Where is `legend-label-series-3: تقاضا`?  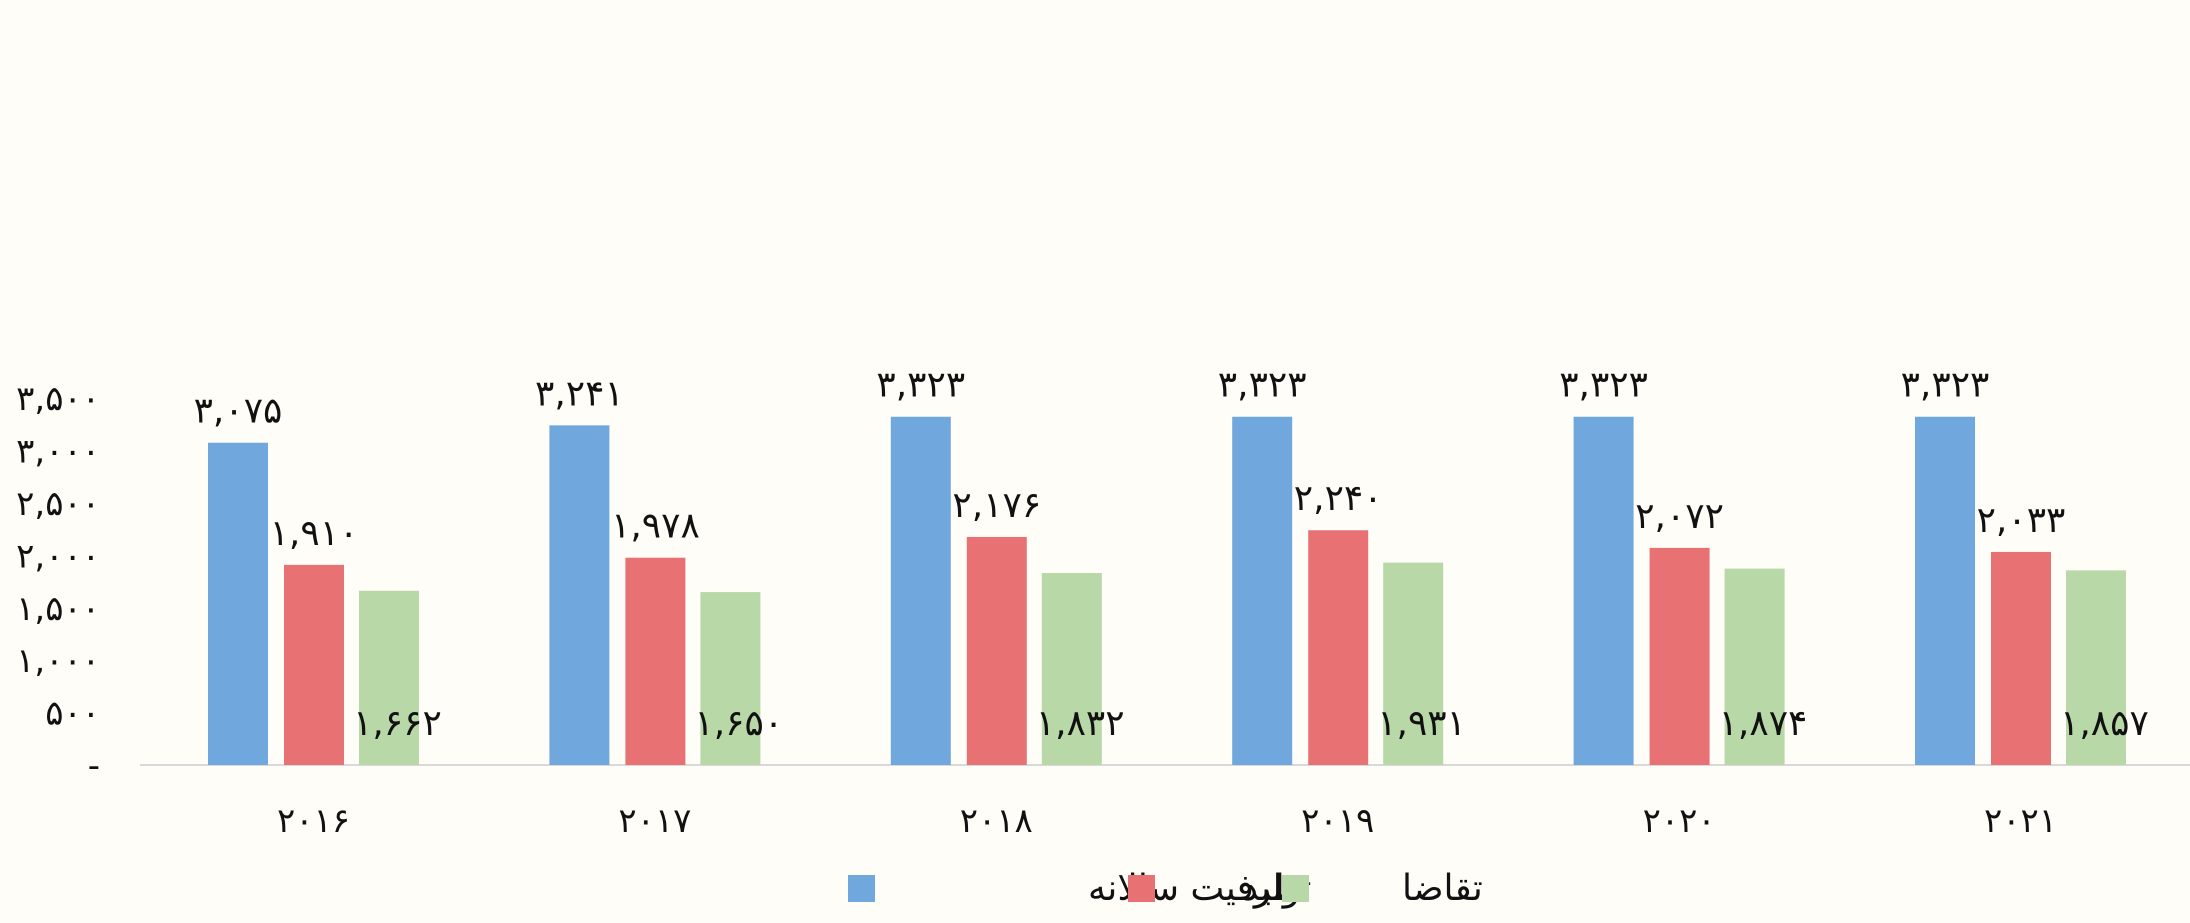 legend-label-series-3: تقاضا is located at coordinates (1442, 888).